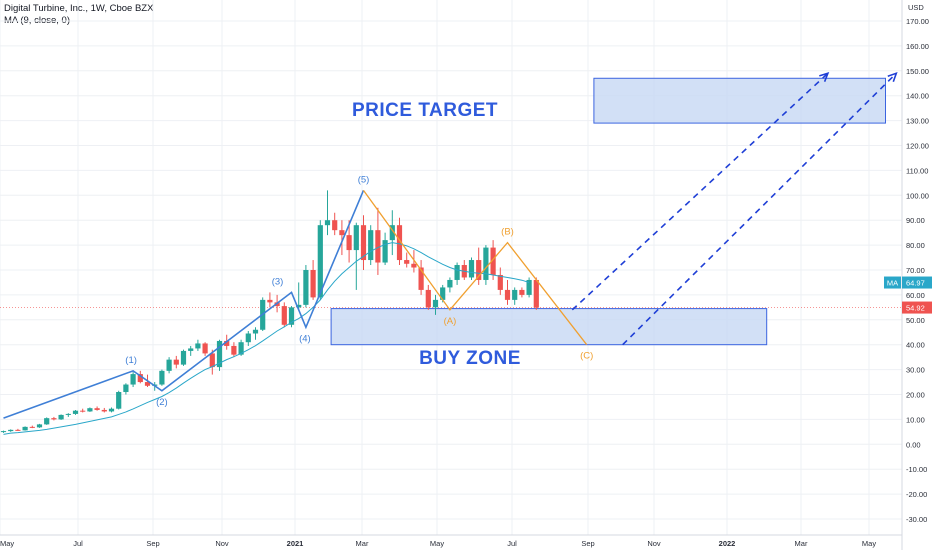 The image size is (932, 550). I want to click on wave-label-correction: (A), so click(450, 321).